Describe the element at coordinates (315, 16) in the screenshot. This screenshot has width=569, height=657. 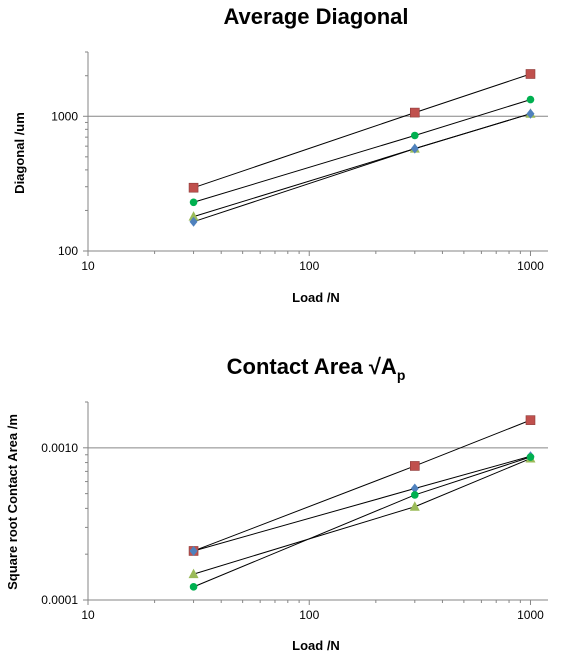
I see `chart-title: Average Diagonal` at that location.